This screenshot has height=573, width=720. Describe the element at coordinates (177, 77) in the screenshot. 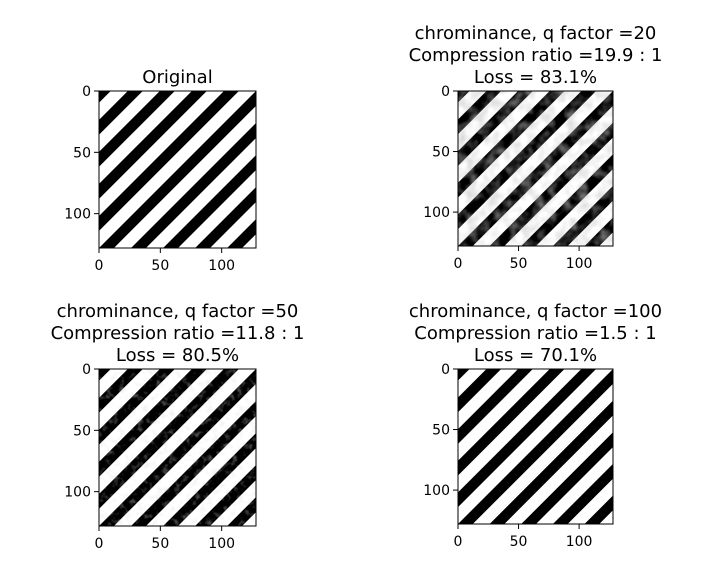

I see `panel-title-line: Original` at that location.